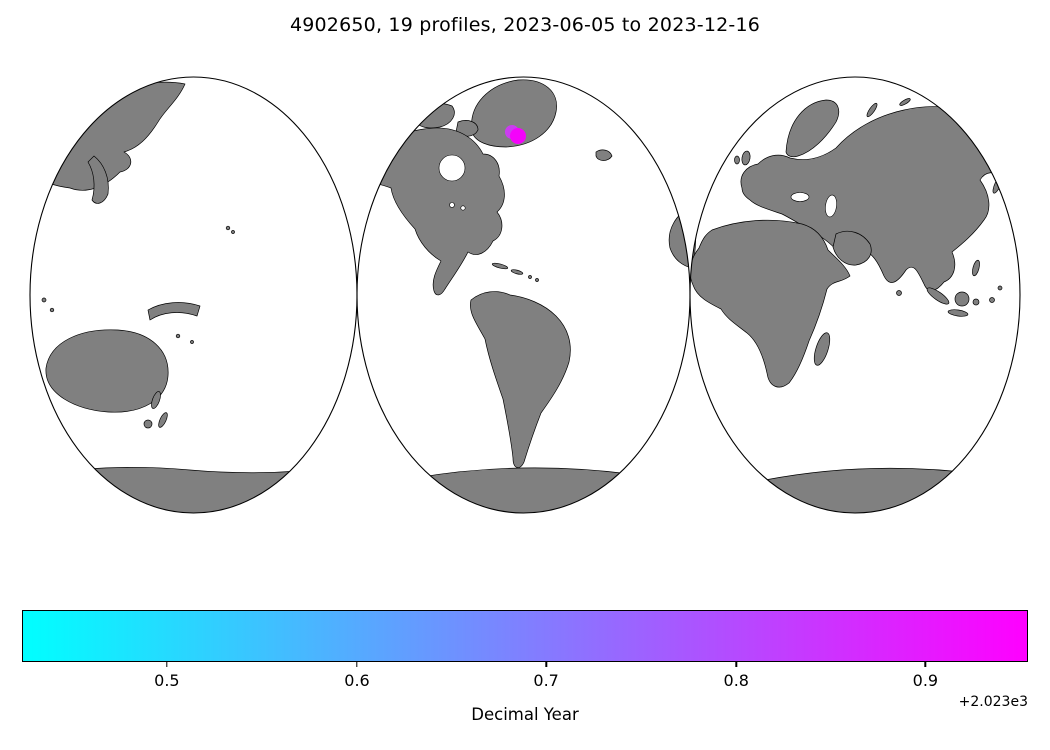  I want to click on island-hispaniola, so click(517, 272).